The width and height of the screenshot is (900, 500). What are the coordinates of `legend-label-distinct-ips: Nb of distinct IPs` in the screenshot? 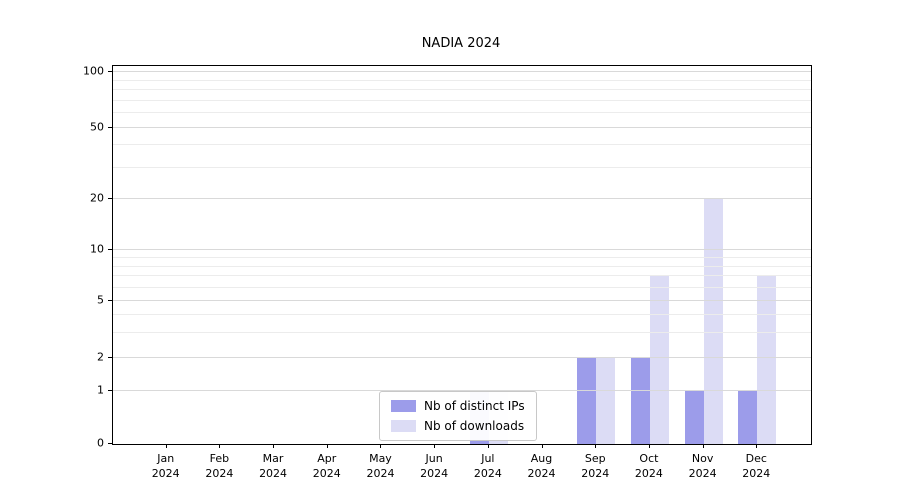 It's located at (474, 406).